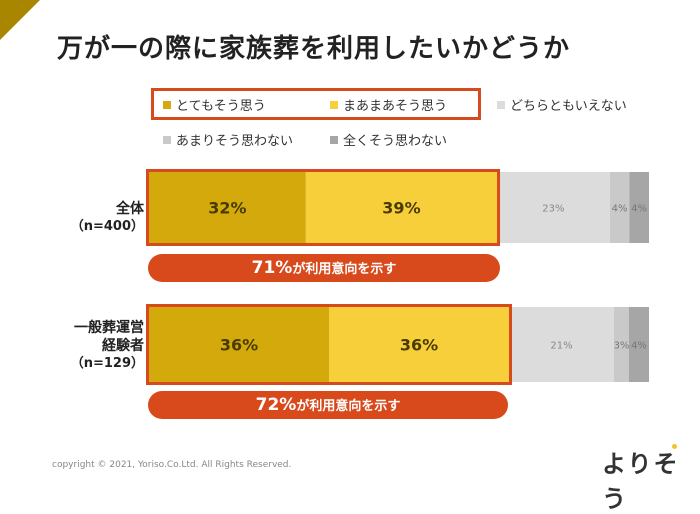 The image size is (700, 514). I want to click on callout-text-all: が利用意向を示す, so click(344, 269).